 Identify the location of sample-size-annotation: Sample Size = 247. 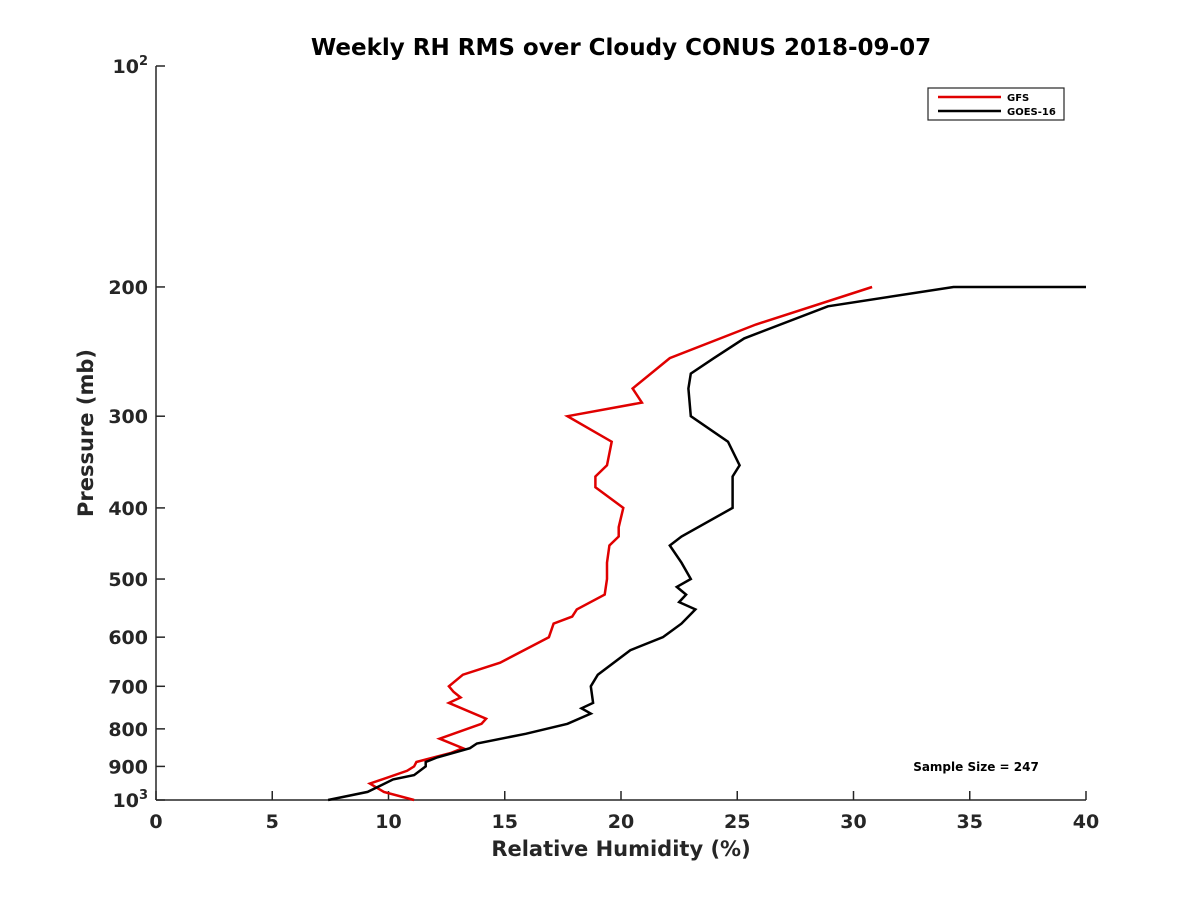
(976, 767).